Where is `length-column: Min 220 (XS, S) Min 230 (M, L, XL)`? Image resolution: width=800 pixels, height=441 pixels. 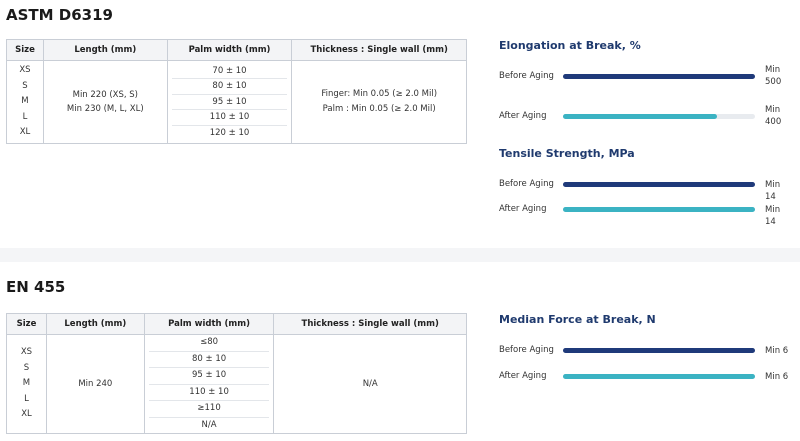
length-column: Min 220 (XS, S) Min 230 (M, L, XL) is located at coordinates (105, 102).